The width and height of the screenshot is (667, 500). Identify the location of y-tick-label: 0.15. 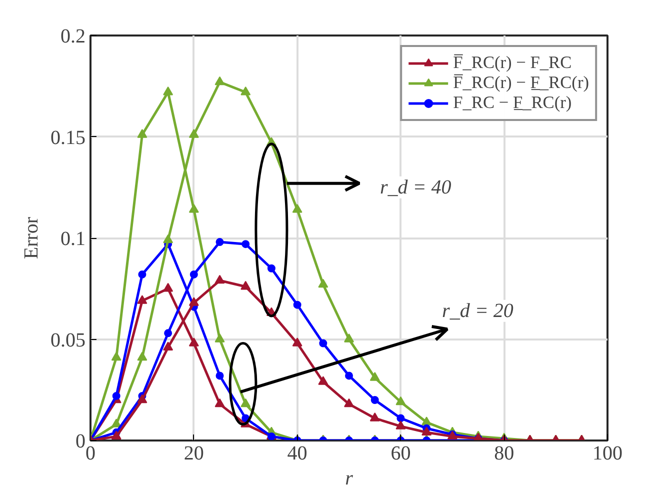
(68, 137).